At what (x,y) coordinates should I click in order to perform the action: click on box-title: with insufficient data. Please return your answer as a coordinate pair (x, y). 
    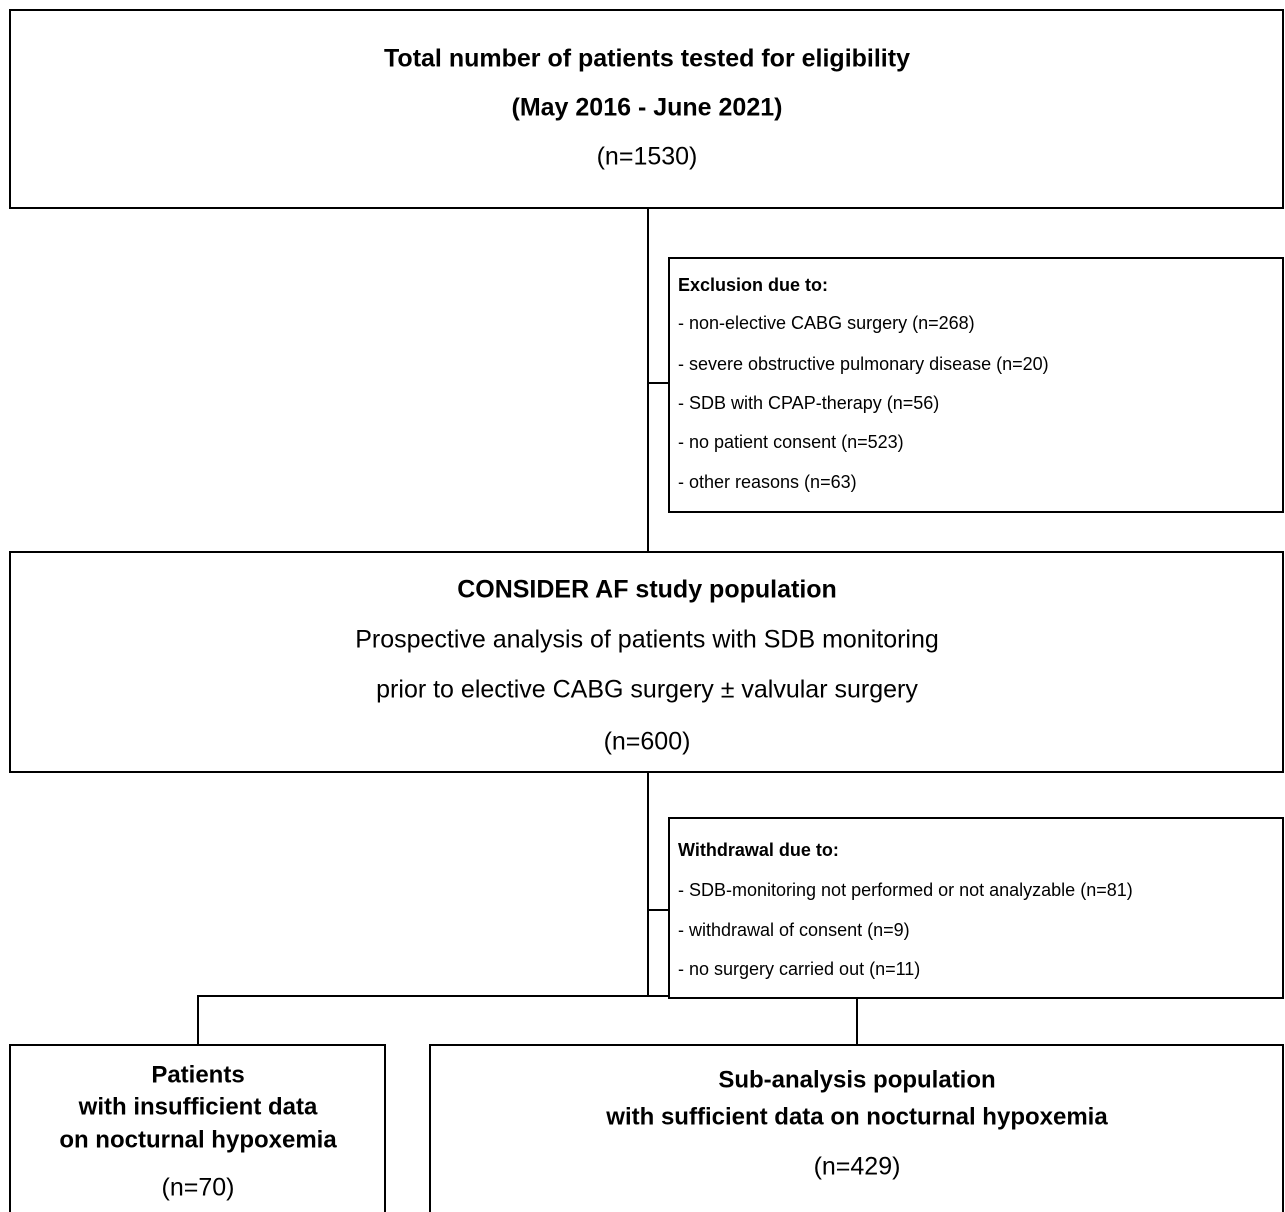
    Looking at the image, I should click on (198, 1106).